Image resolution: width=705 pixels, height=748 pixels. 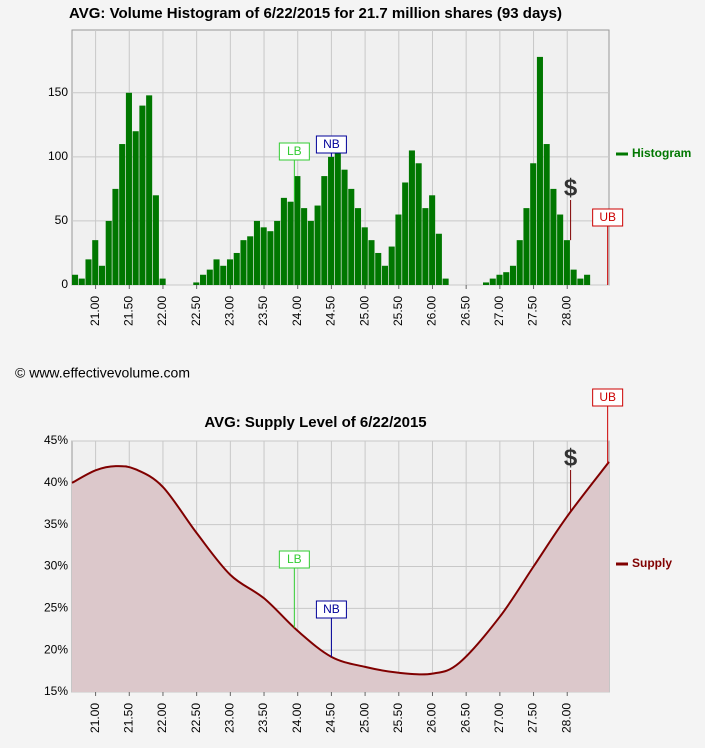 I want to click on chart-title: AVG: Supply Level of 6/22/2015, so click(x=315, y=422).